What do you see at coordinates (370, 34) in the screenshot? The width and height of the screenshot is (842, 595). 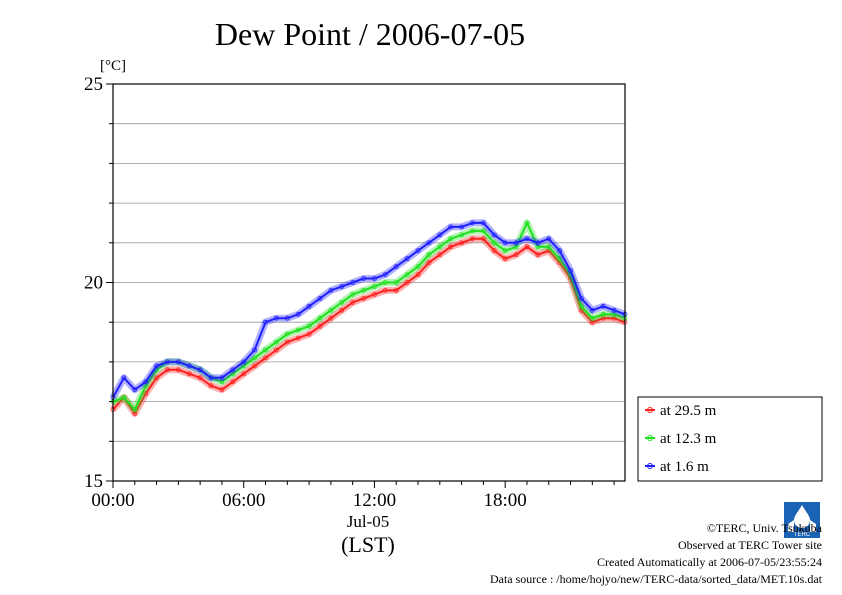 I see `chart-title: Dew Point / 2006-07-05` at bounding box center [370, 34].